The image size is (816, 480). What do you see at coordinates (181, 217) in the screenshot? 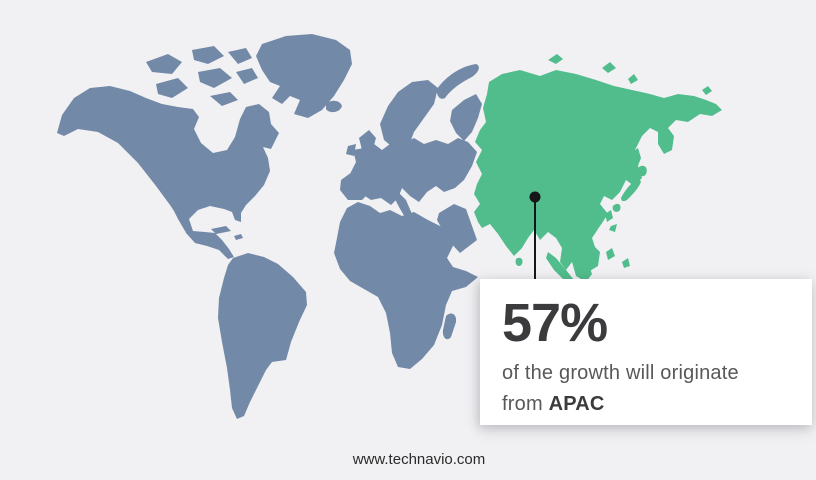
I see `landmass-baja-california` at bounding box center [181, 217].